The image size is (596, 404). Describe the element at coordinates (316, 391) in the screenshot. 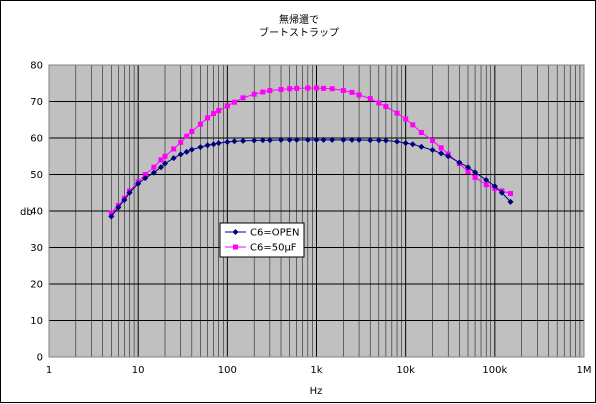

I see `x-axis-label: Hz` at that location.